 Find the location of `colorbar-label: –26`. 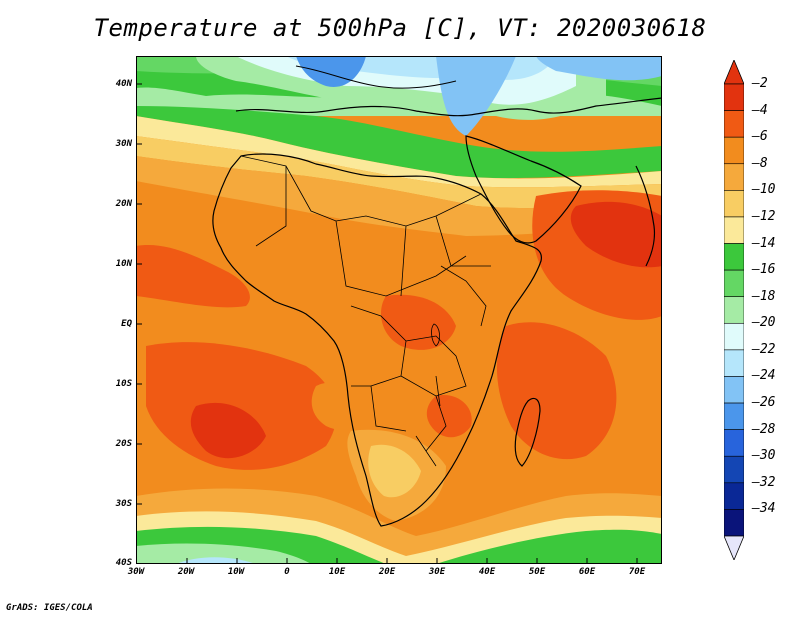

colorbar-label: –26 is located at coordinates (764, 403).